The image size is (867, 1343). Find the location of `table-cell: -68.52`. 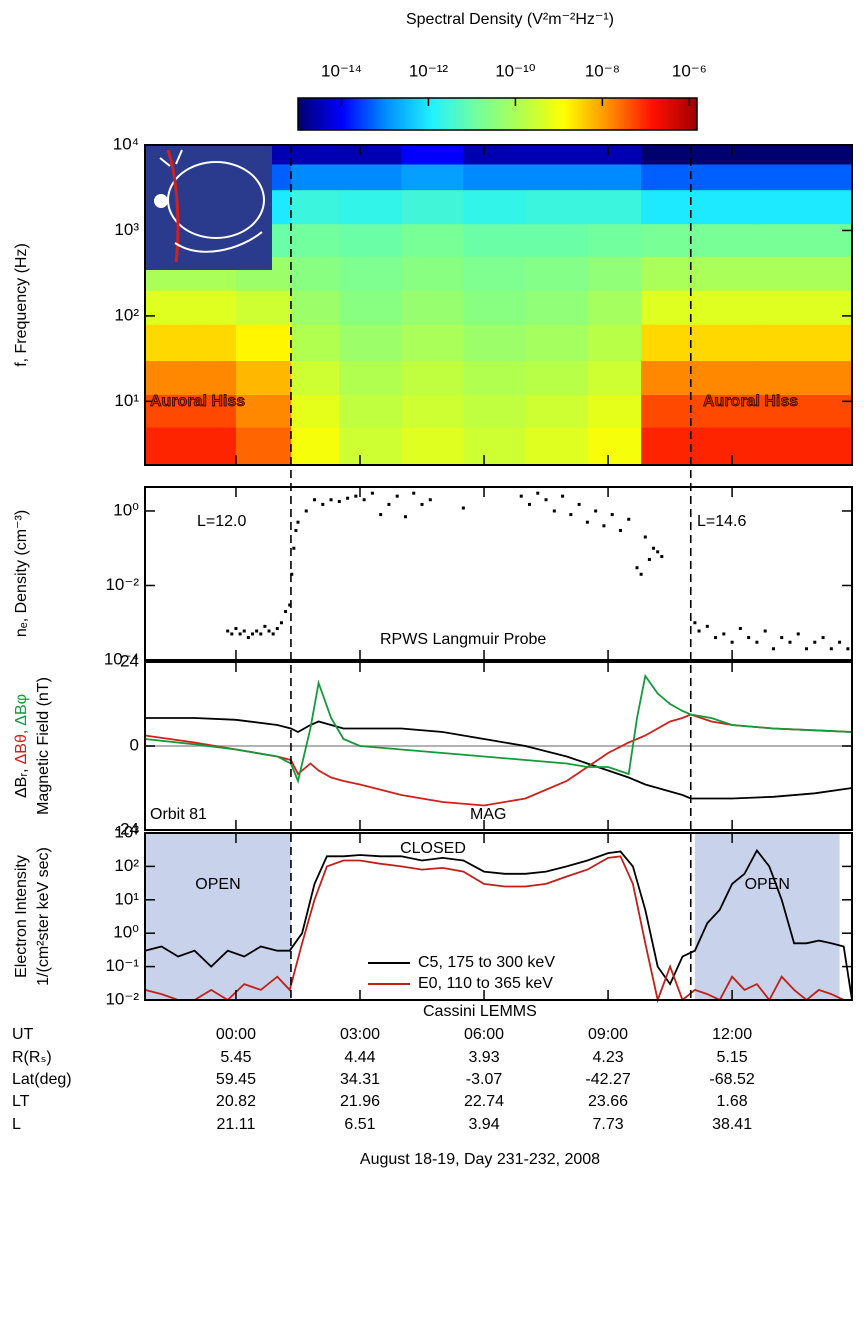

table-cell: -68.52 is located at coordinates (731, 1079).